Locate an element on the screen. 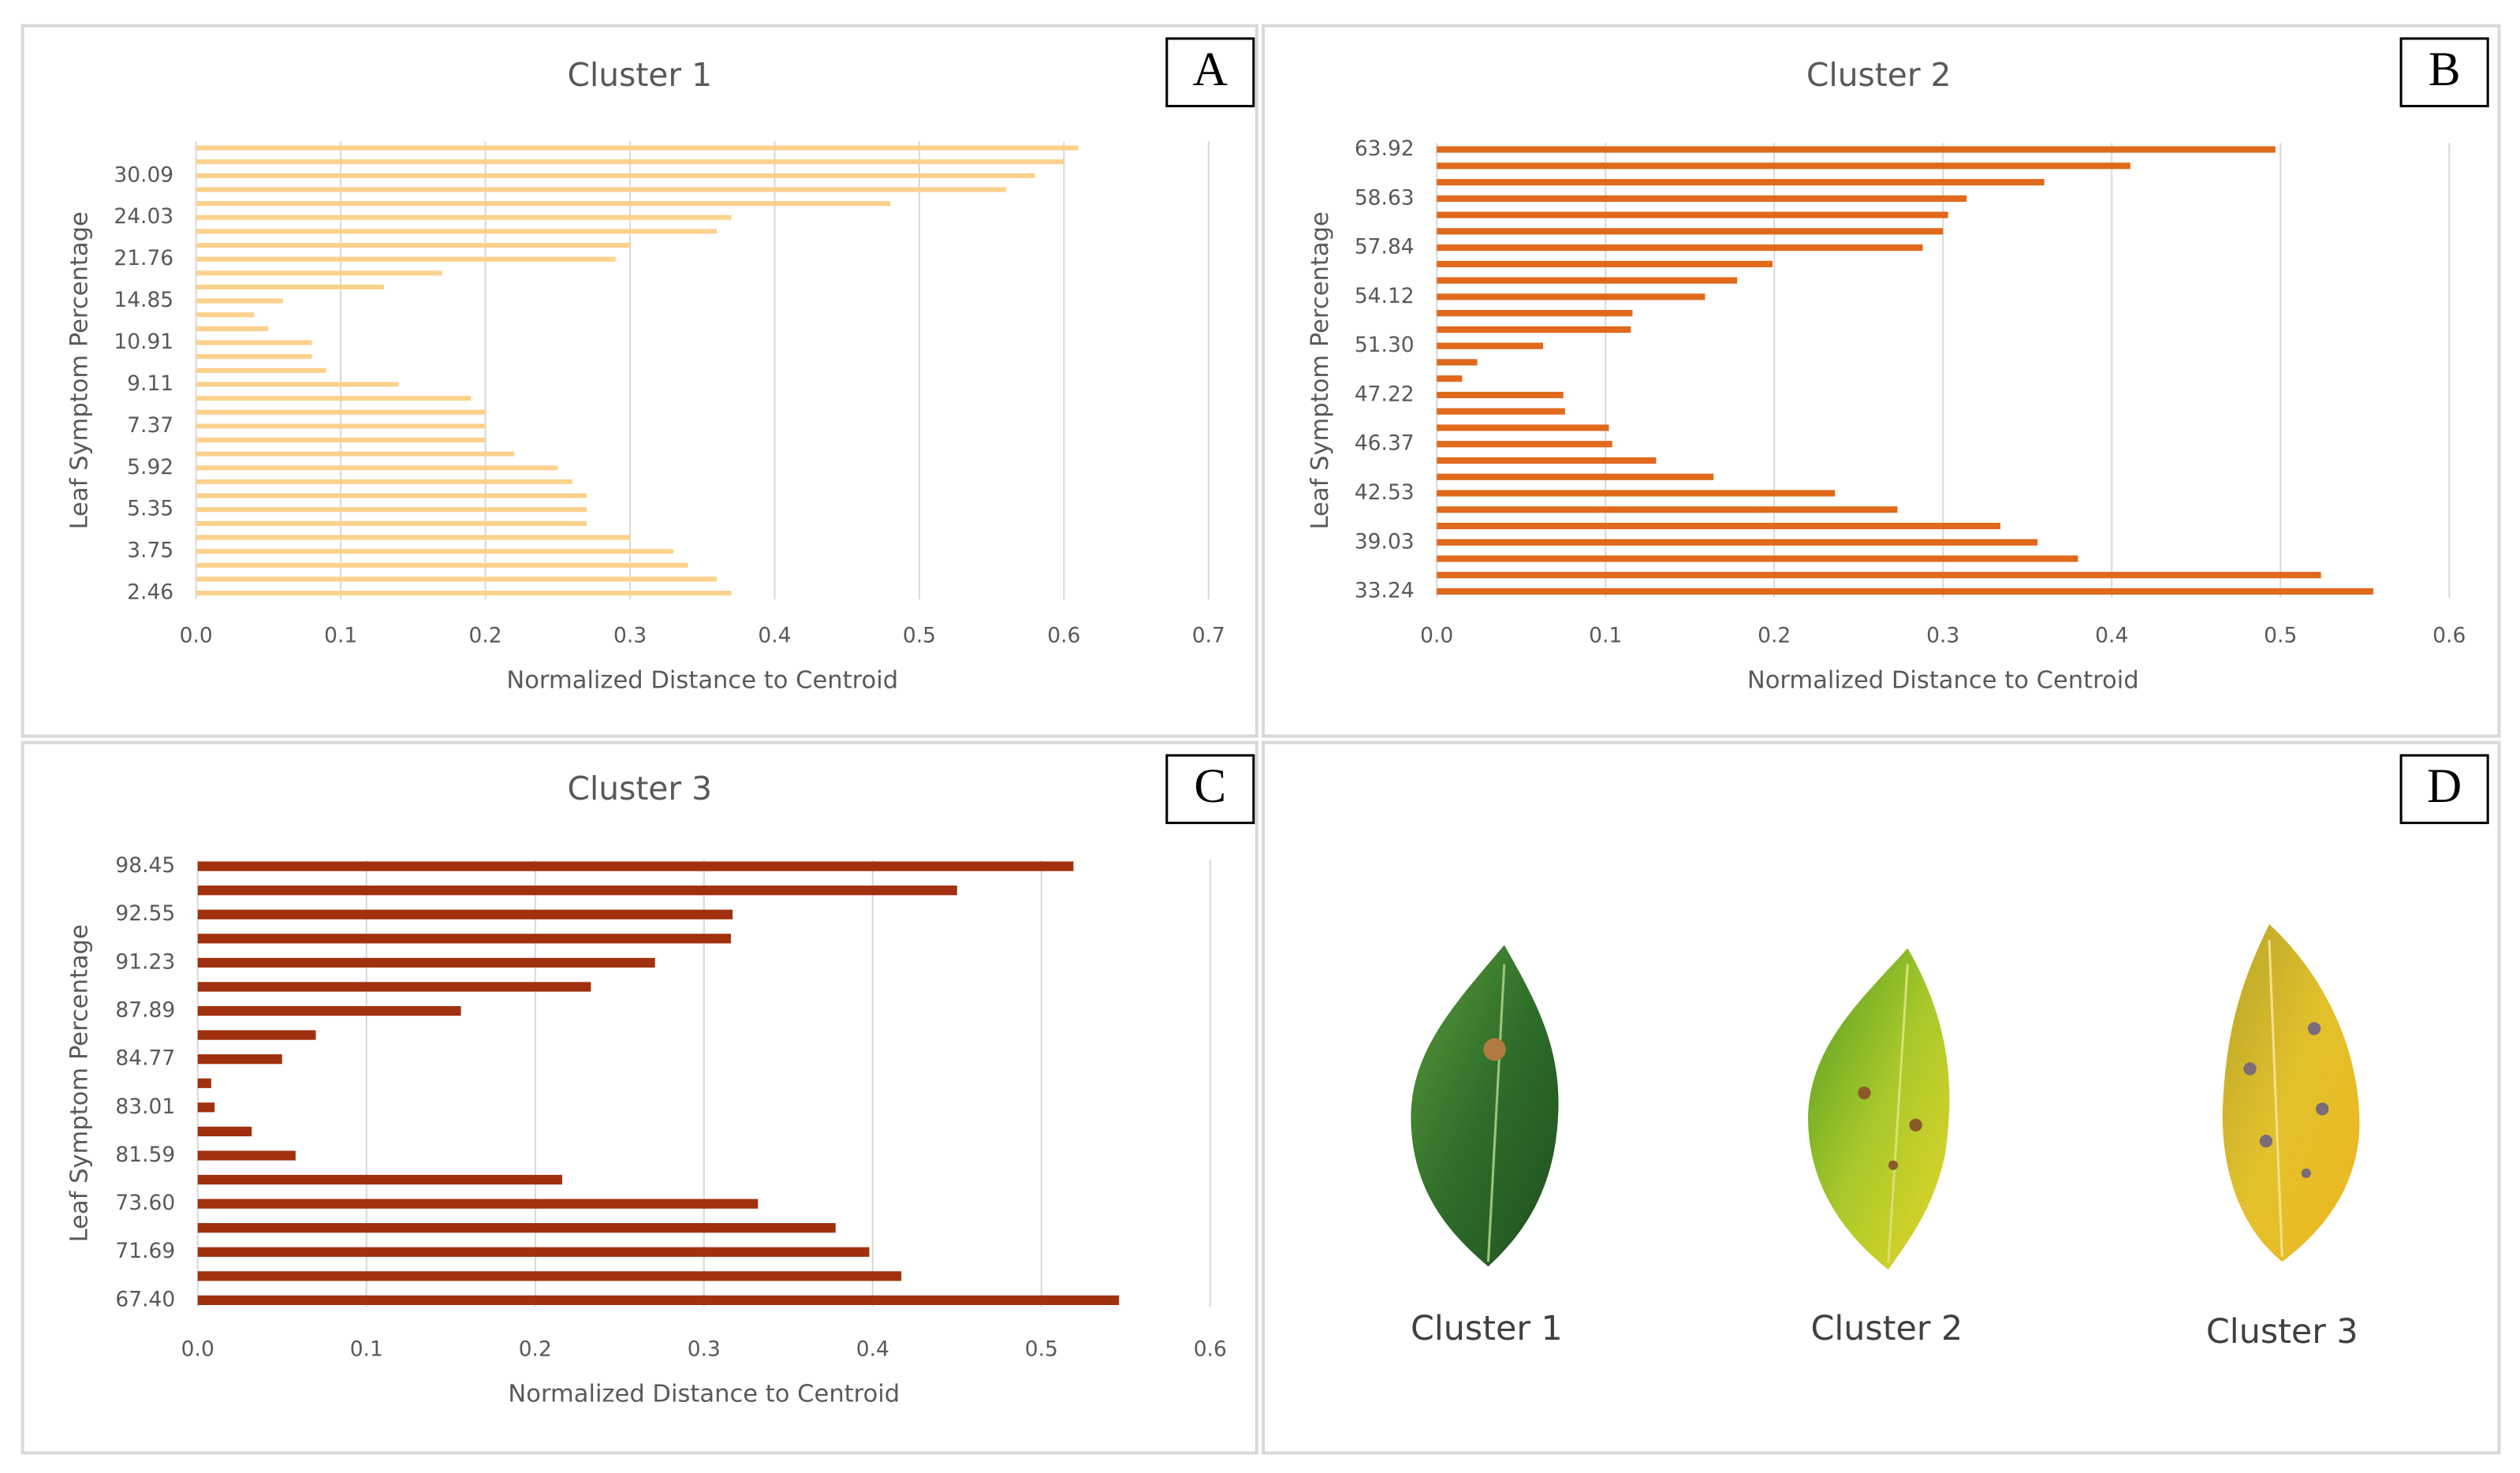 The height and width of the screenshot is (1473, 2520). y-tick-label: 54.12 is located at coordinates (1385, 296).